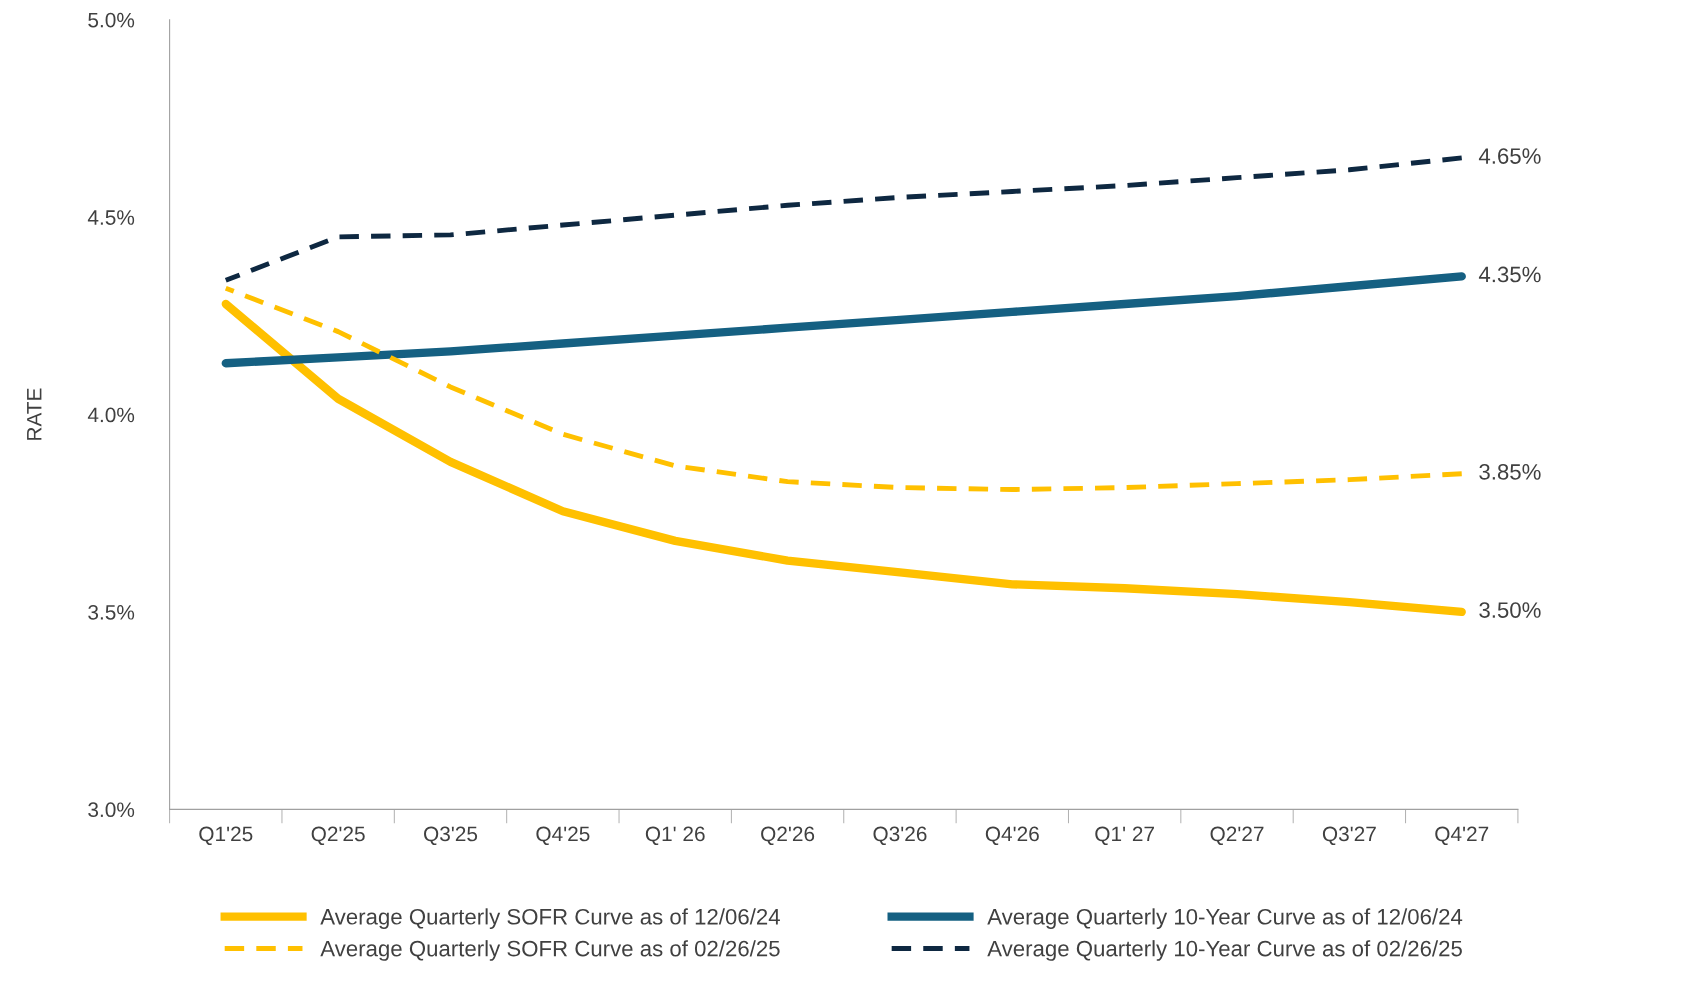 The image size is (1696, 987). What do you see at coordinates (1225, 919) in the screenshot?
I see `legend-label: Average Quarterly 10-Year Curve as of 12/06/24` at bounding box center [1225, 919].